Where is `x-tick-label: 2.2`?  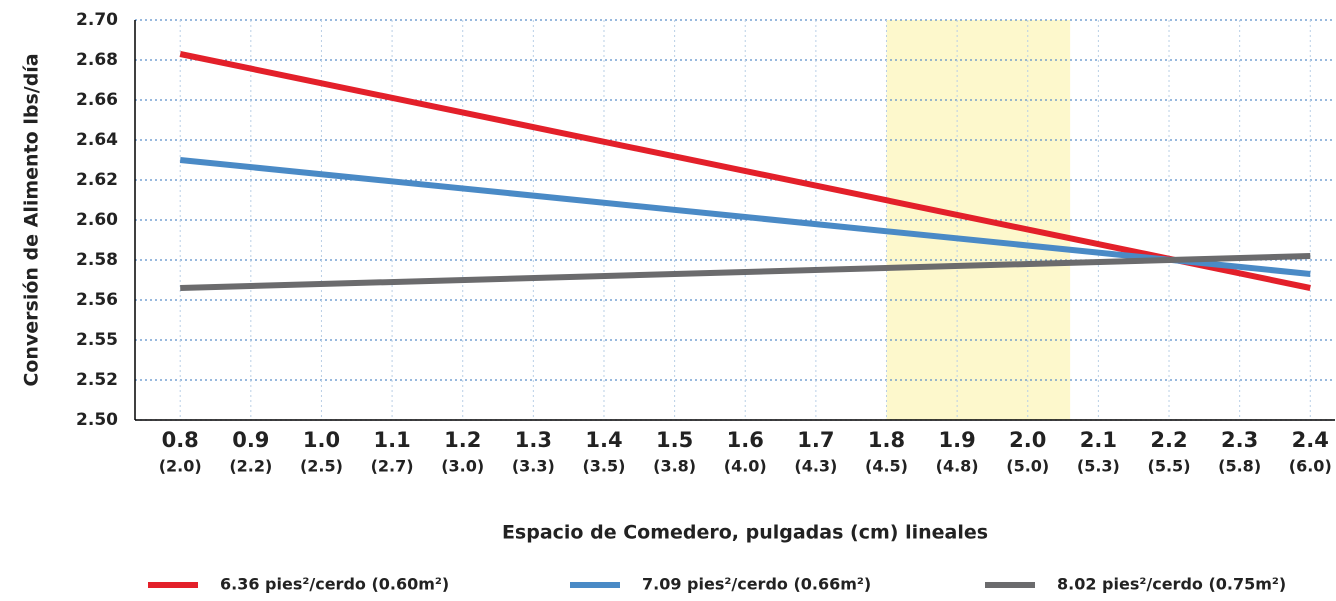 x-tick-label: 2.2 is located at coordinates (1168, 440).